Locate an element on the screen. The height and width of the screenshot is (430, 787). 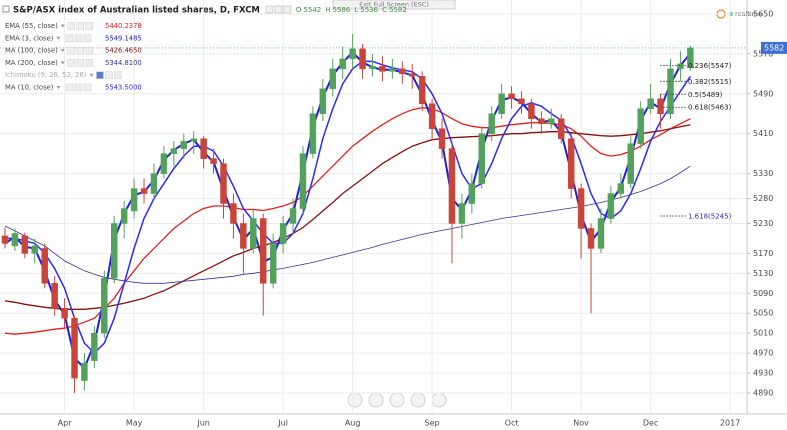
y-tick-label: 5050 is located at coordinates (763, 313).